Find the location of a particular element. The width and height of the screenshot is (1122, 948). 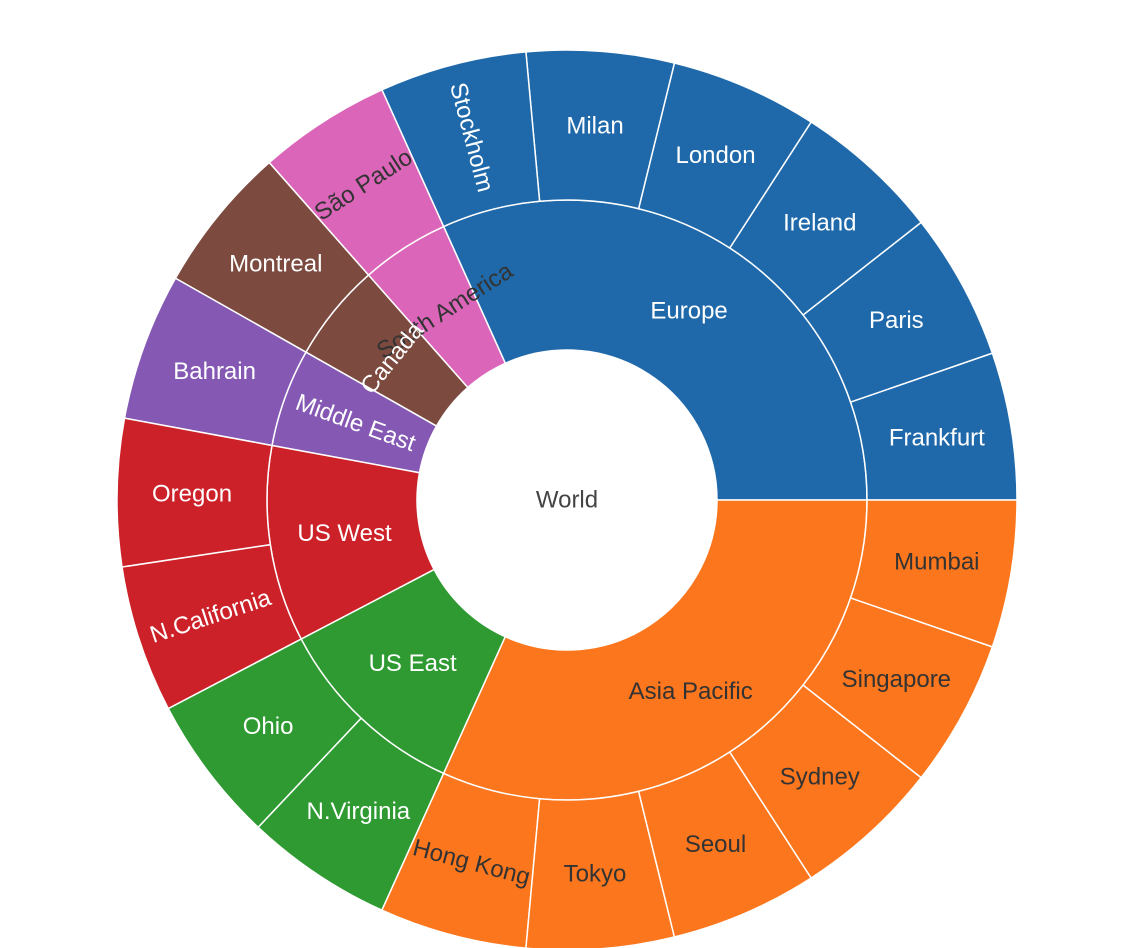

mumbai-label: Mumbai is located at coordinates (936, 562).